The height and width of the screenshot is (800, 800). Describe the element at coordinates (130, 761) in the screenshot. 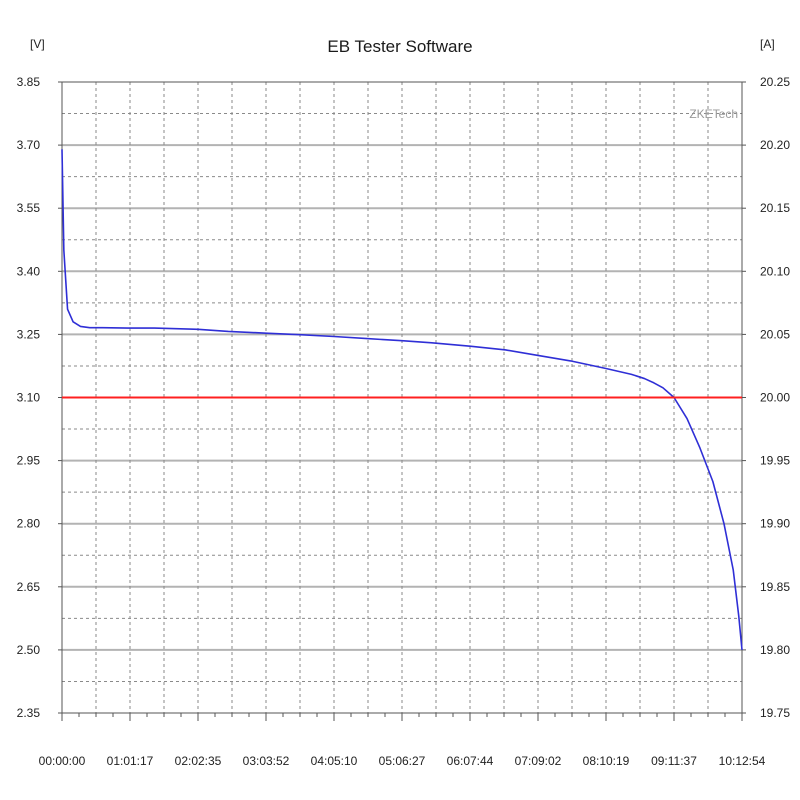

I see `x-tick-label: 01:01:17` at that location.